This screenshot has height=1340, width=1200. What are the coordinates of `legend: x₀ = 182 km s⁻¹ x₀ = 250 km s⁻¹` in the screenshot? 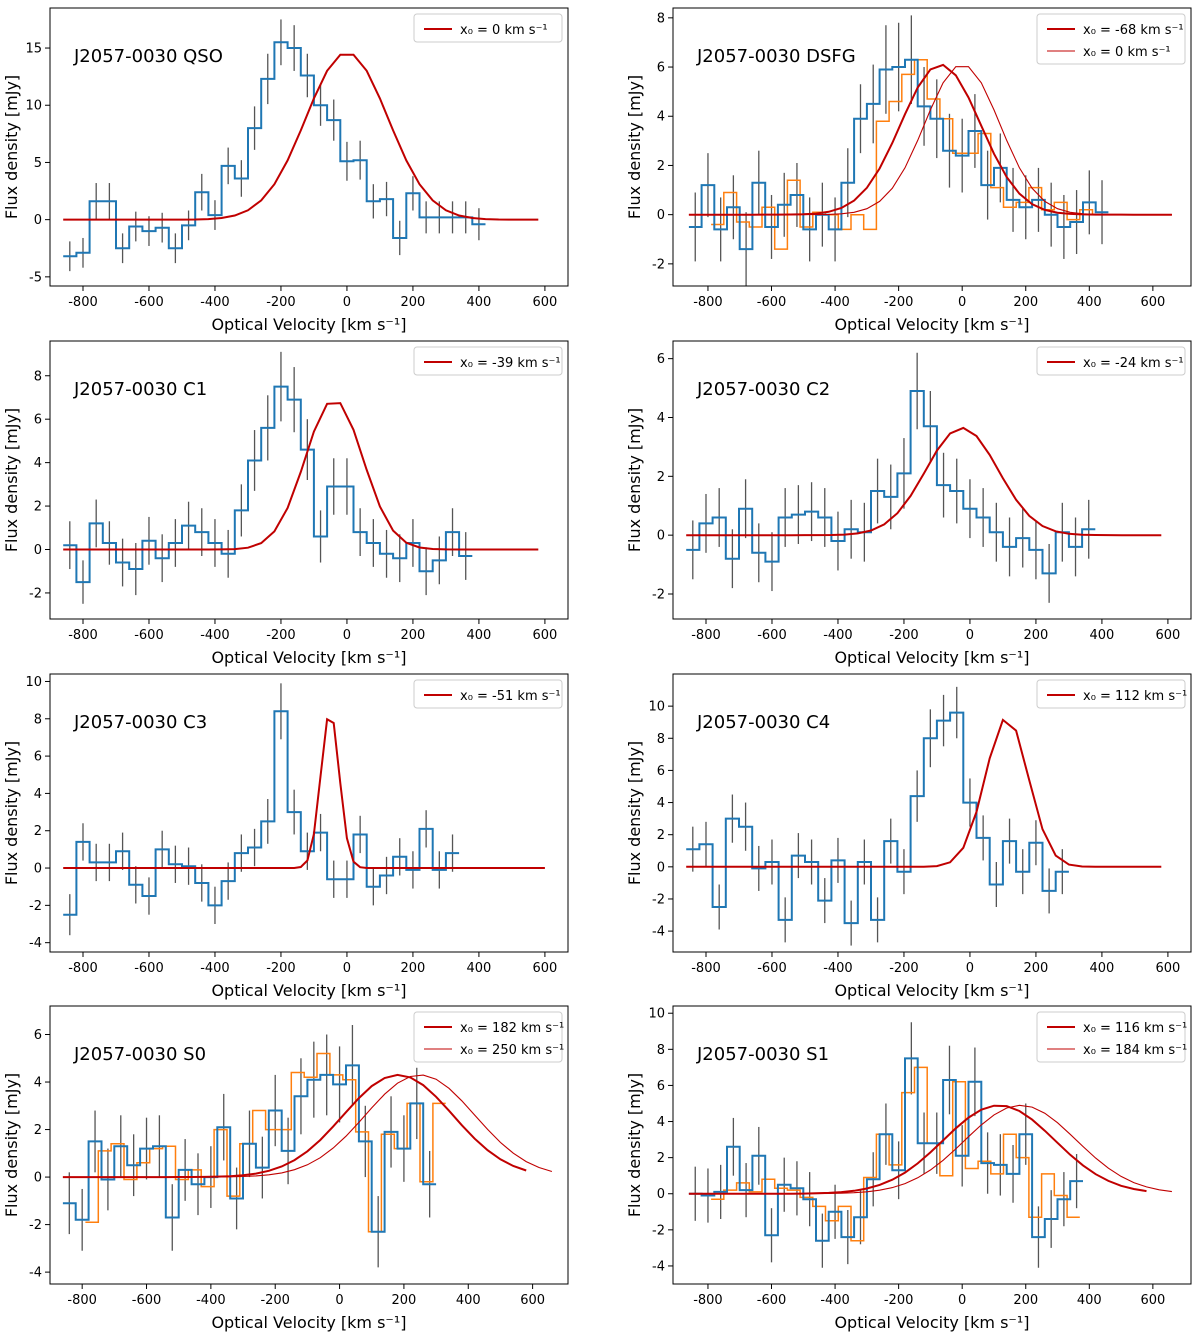 It's located at (488, 1037).